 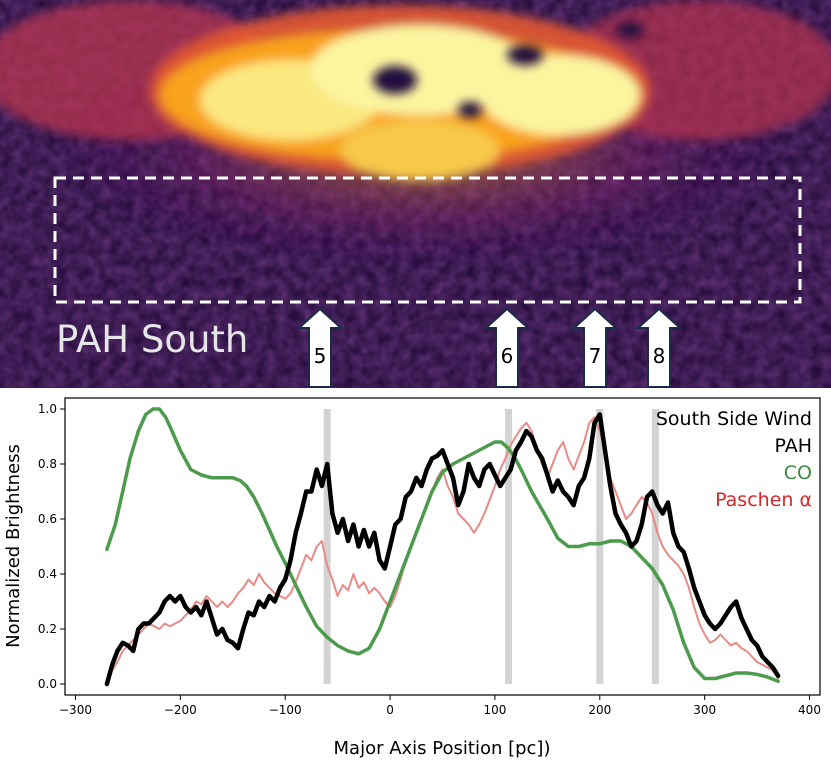 I want to click on y-axis-label: Normalized Brightness, so click(x=13, y=546).